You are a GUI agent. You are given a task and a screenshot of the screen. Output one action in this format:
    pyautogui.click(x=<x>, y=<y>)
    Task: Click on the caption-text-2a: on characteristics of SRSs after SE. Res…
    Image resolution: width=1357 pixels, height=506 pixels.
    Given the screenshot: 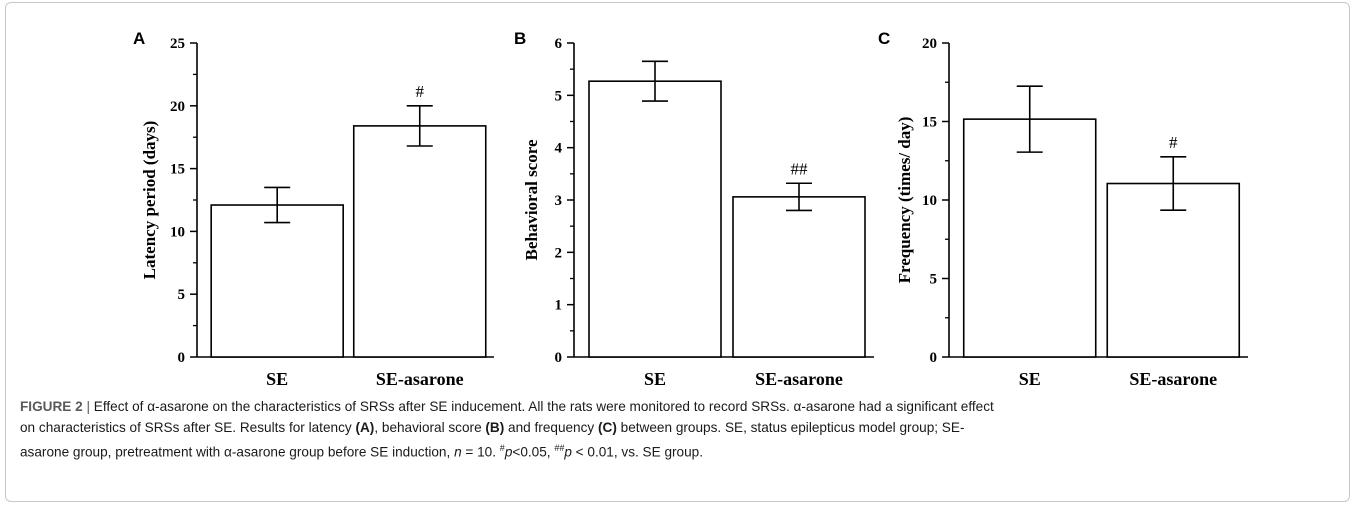 What is the action you would take?
    pyautogui.click(x=188, y=427)
    